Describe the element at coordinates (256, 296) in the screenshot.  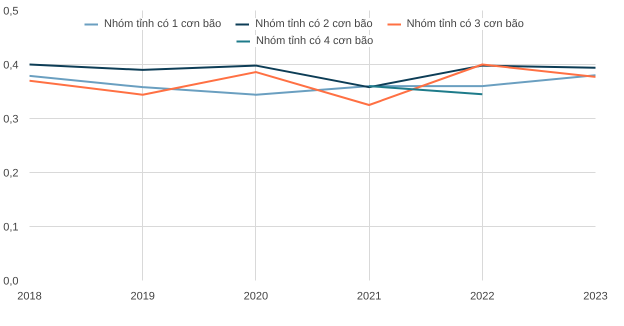
I see `x-tick-label: 2020` at that location.